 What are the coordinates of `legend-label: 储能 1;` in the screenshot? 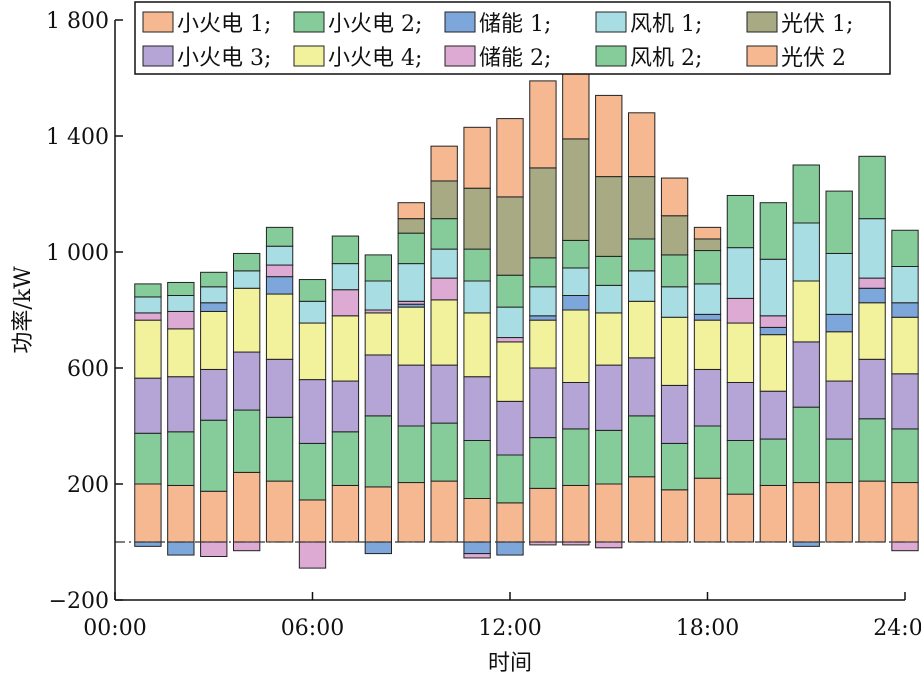 It's located at (515, 24).